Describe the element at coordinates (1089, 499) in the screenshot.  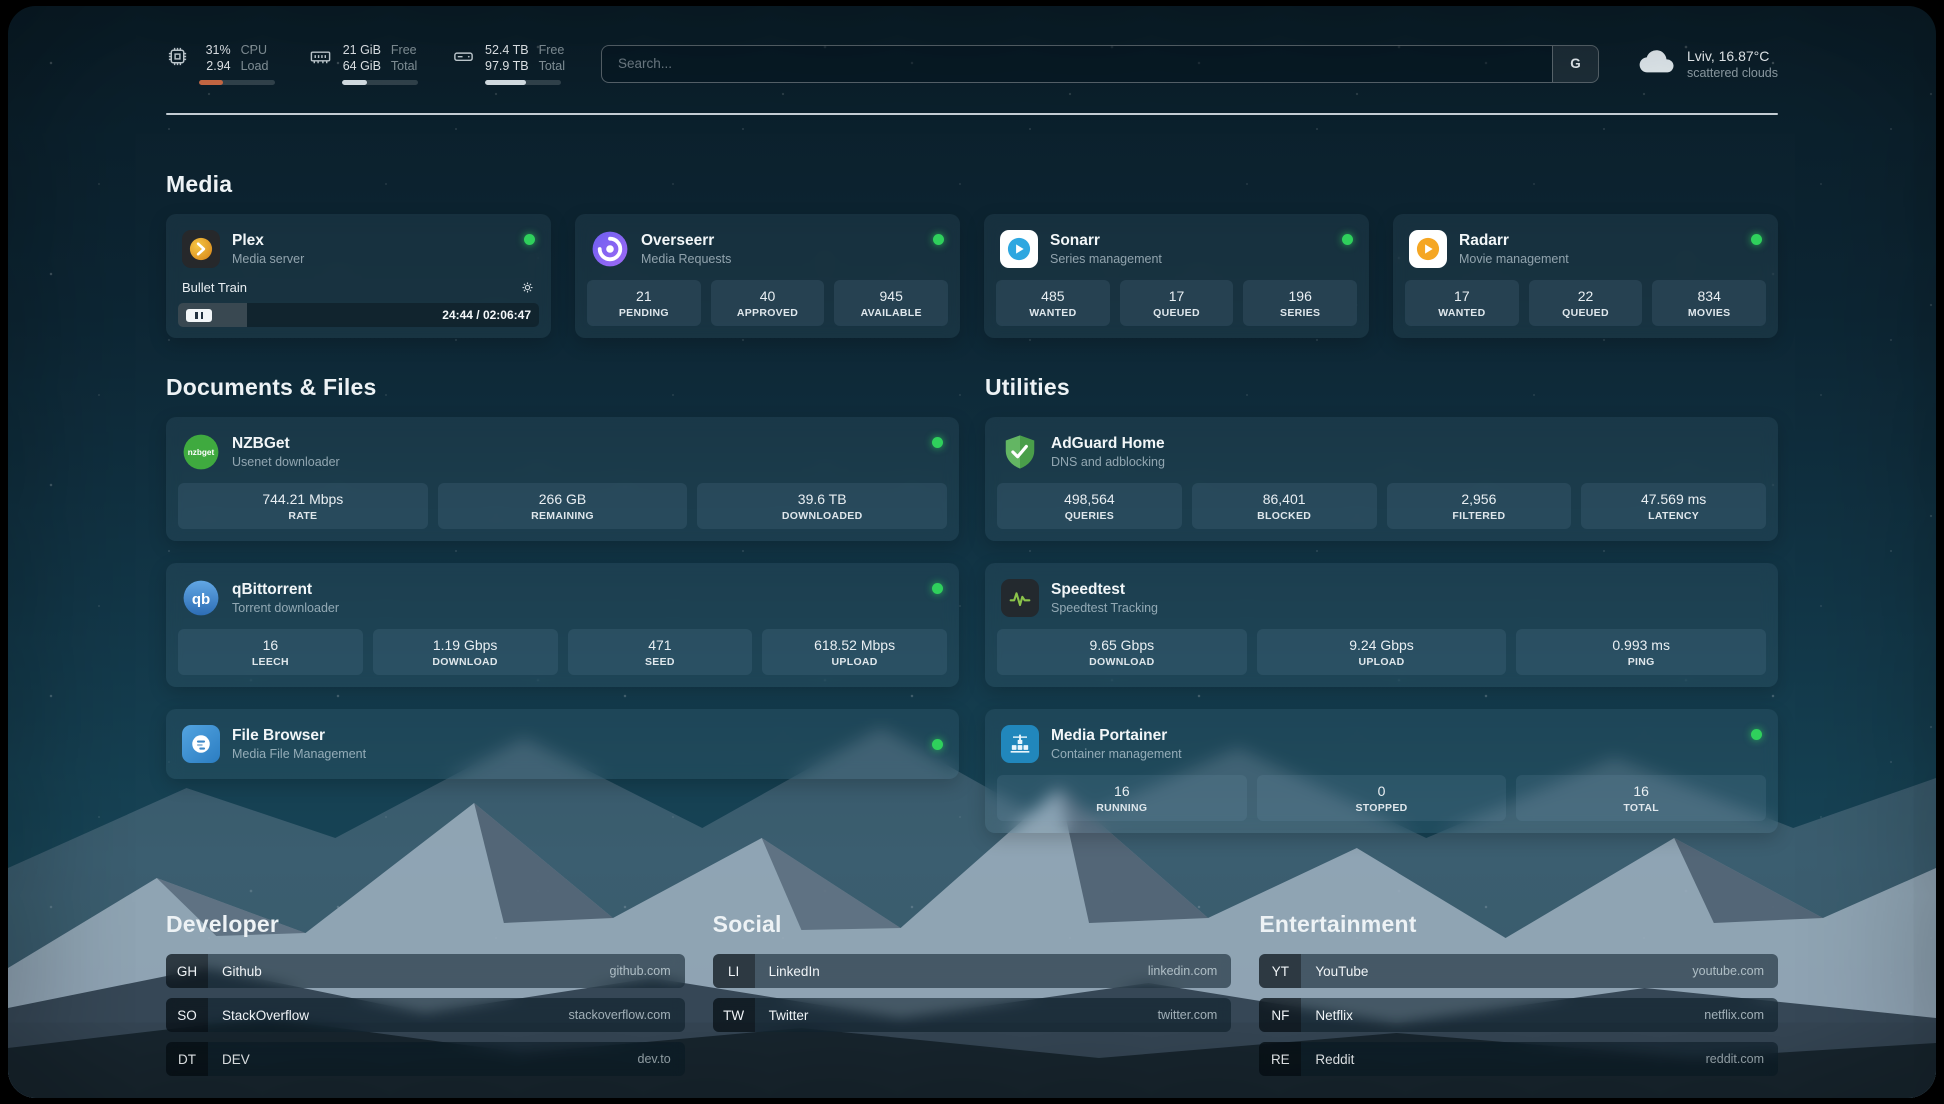
I see `stat-value: 498,564` at that location.